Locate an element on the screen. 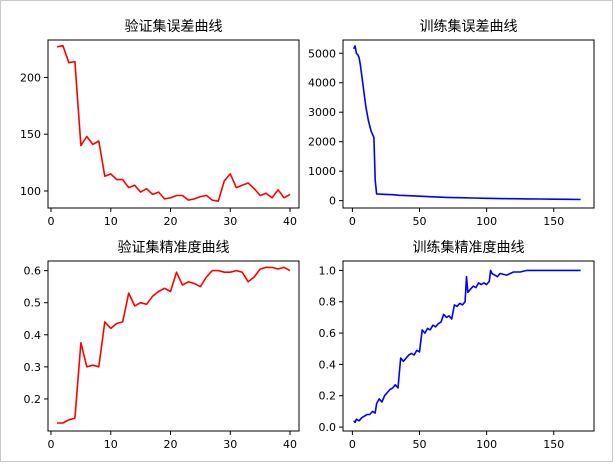 Image resolution: width=614 pixels, height=467 pixels. y-tick-label: 1000 is located at coordinates (322, 171).